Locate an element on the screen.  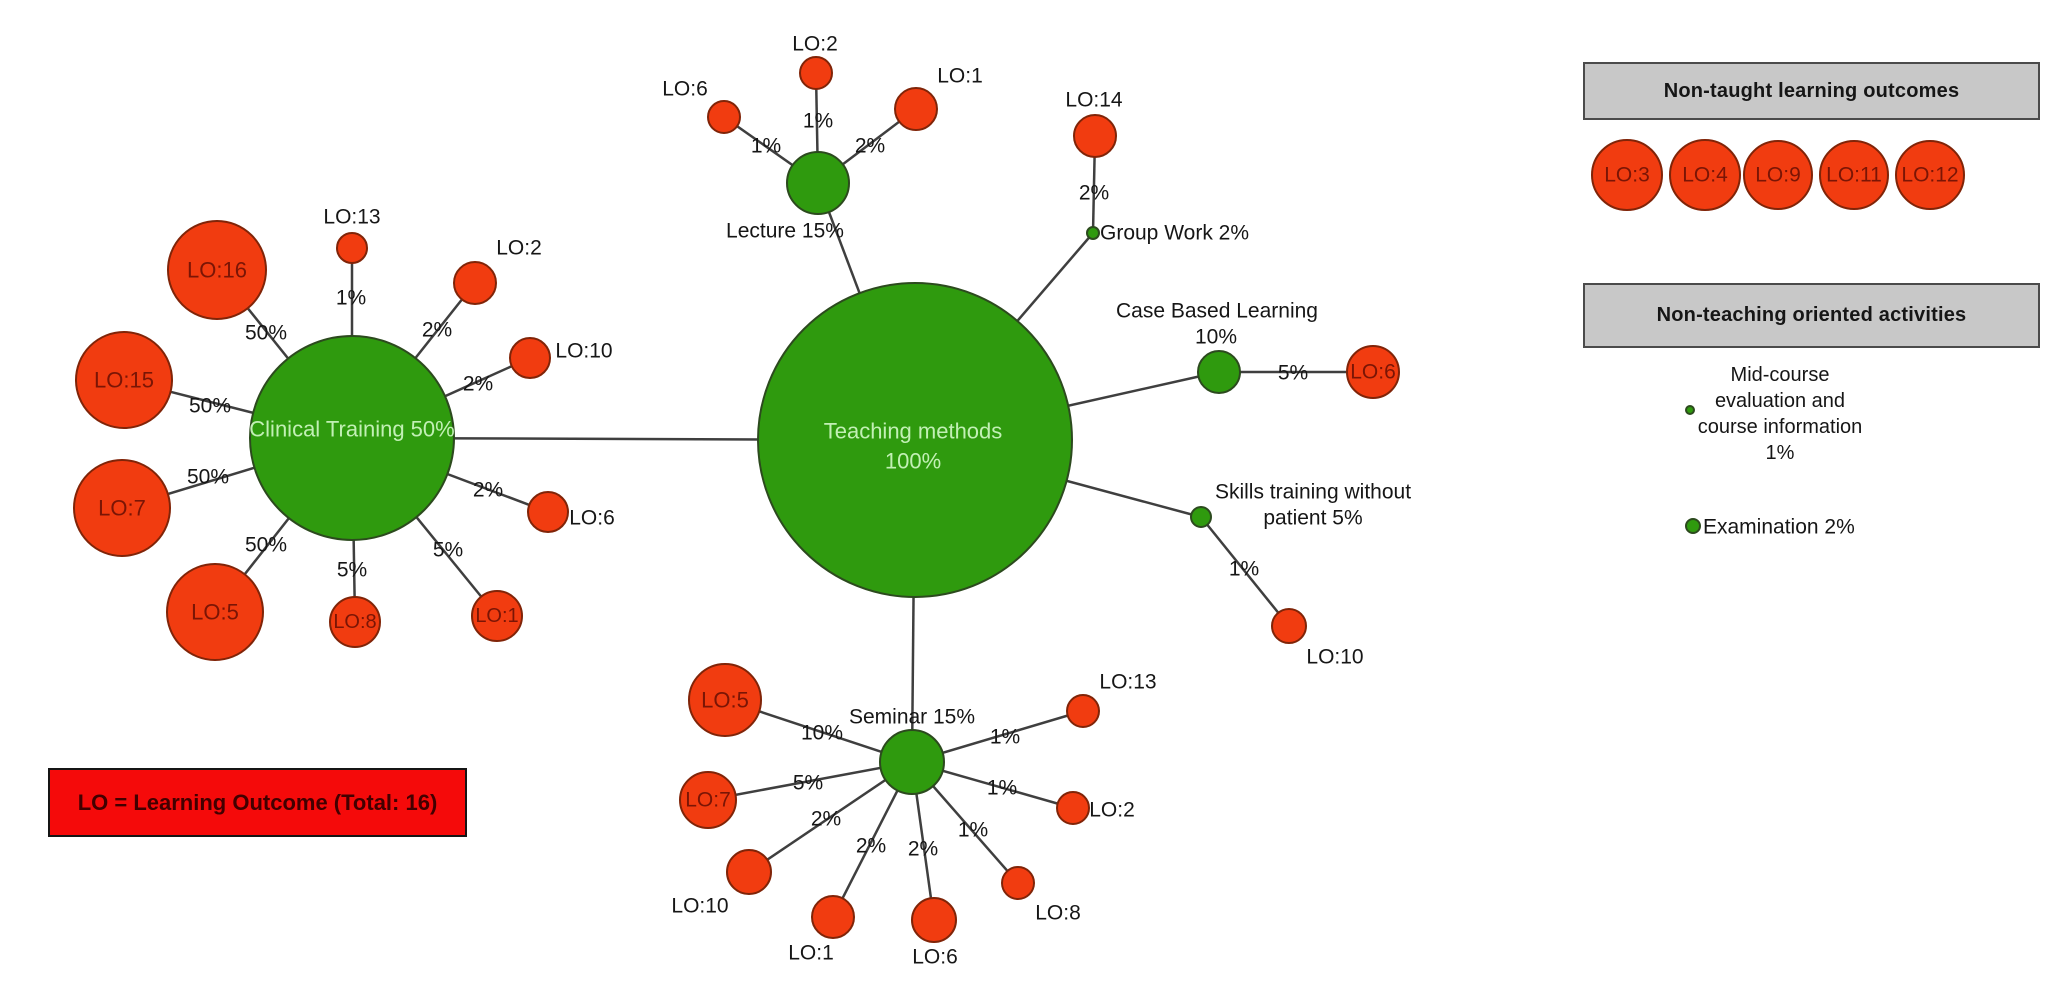
seminar-edge-lo5-pct: 10% is located at coordinates (822, 733).